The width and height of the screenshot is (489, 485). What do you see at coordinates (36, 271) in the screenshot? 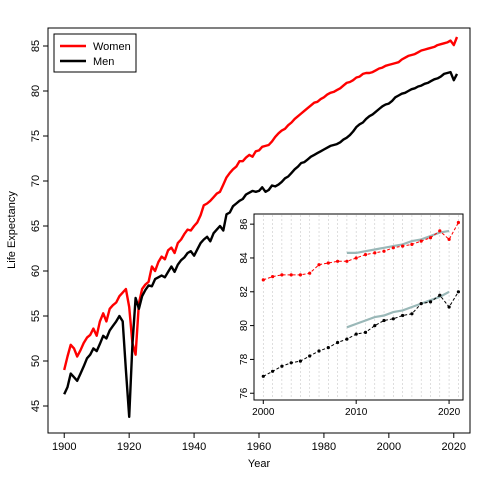
I see `y-tick-label: 60` at bounding box center [36, 271].